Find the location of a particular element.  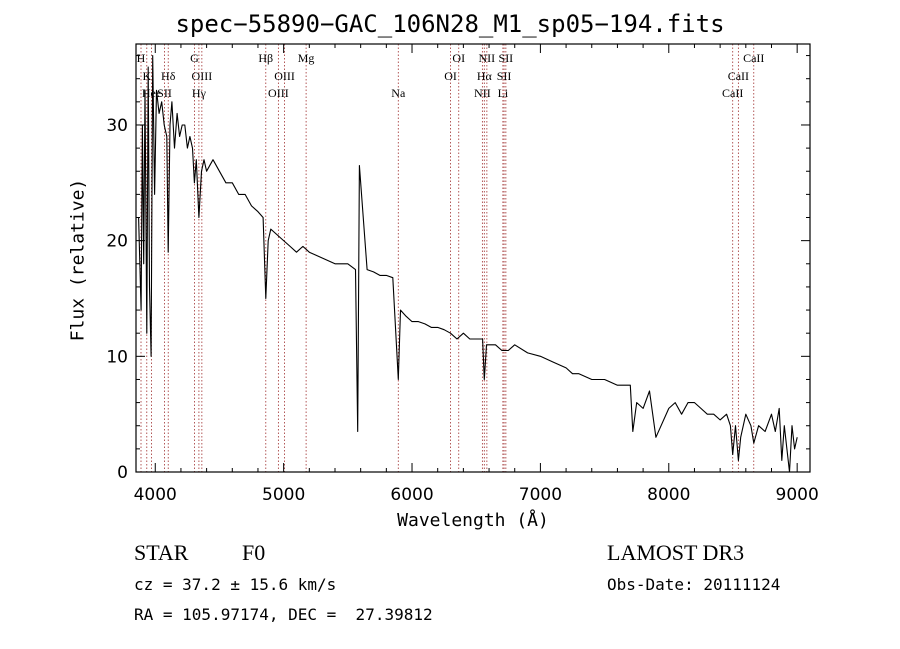

coordinates: RA = 105.97174, DEC = 27.39812 is located at coordinates (283, 614).